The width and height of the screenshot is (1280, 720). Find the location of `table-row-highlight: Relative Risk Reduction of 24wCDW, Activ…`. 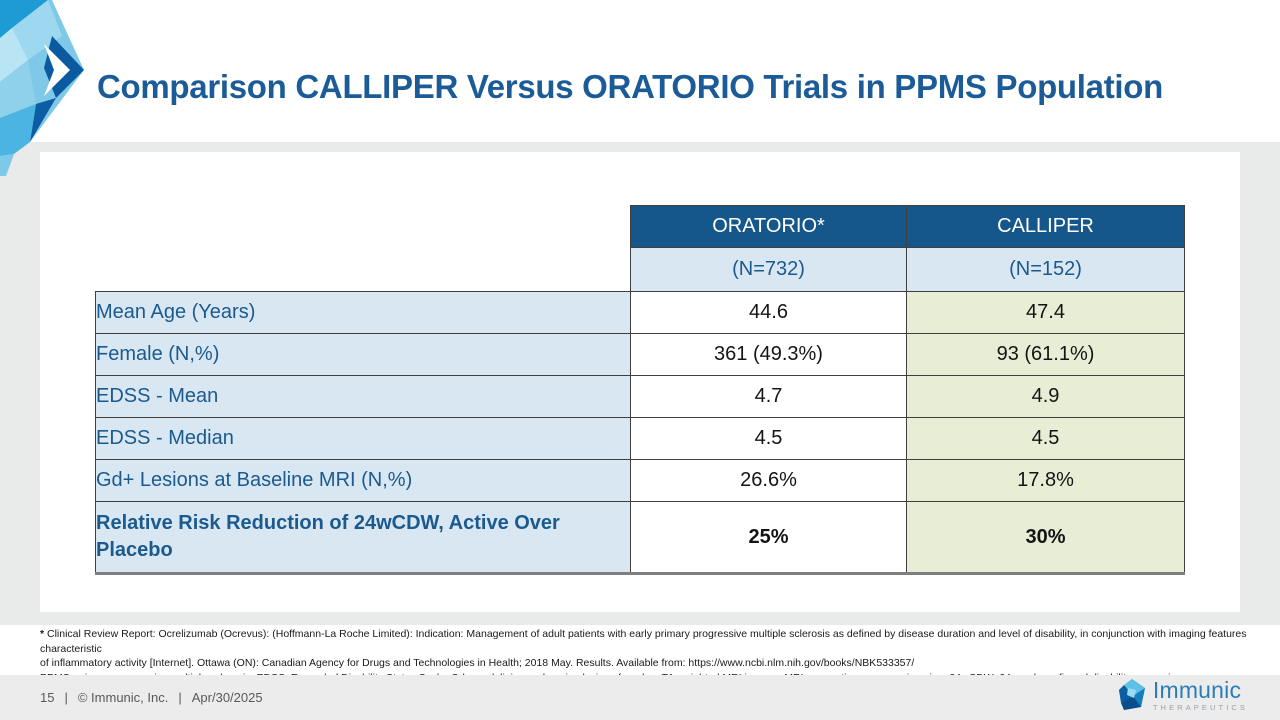

table-row-highlight: Relative Risk Reduction of 24wCDW, Activ… is located at coordinates (640, 538).